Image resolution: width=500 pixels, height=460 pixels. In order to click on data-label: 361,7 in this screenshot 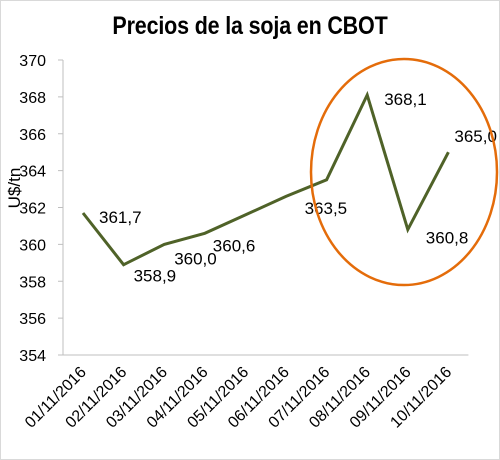, I will do `click(120, 217)`.